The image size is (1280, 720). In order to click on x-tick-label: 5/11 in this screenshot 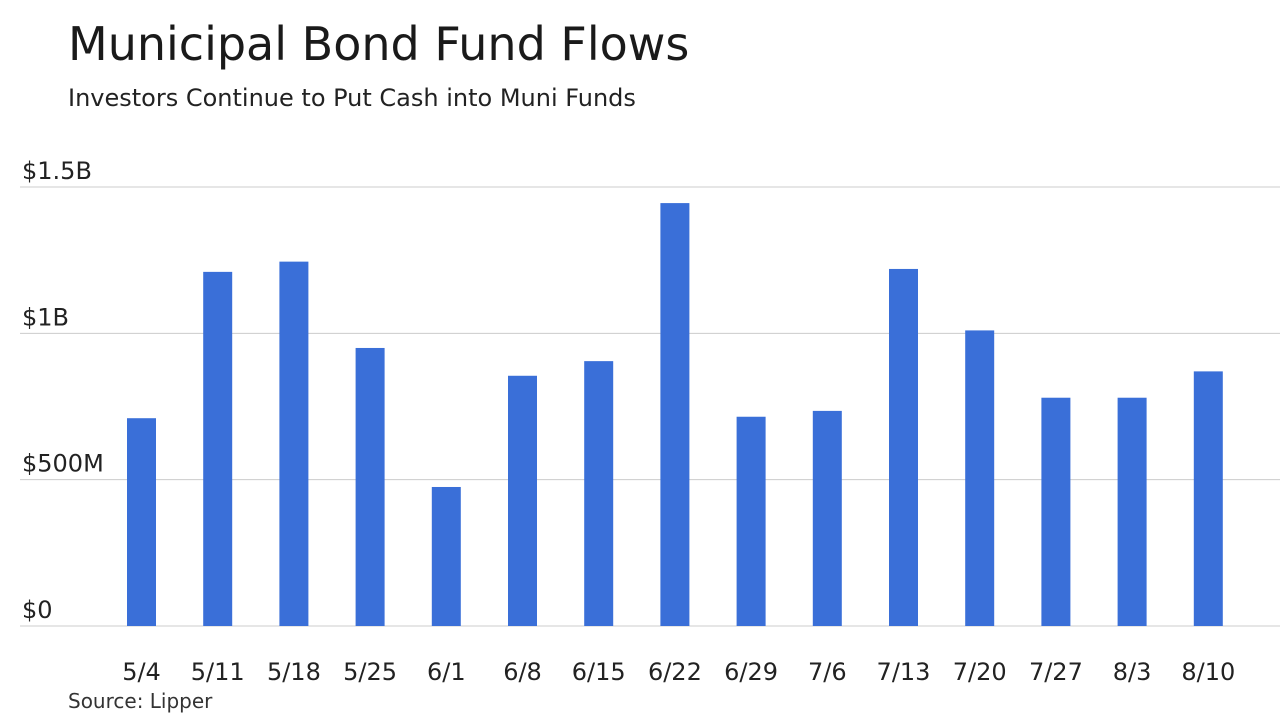, I will do `click(218, 672)`.